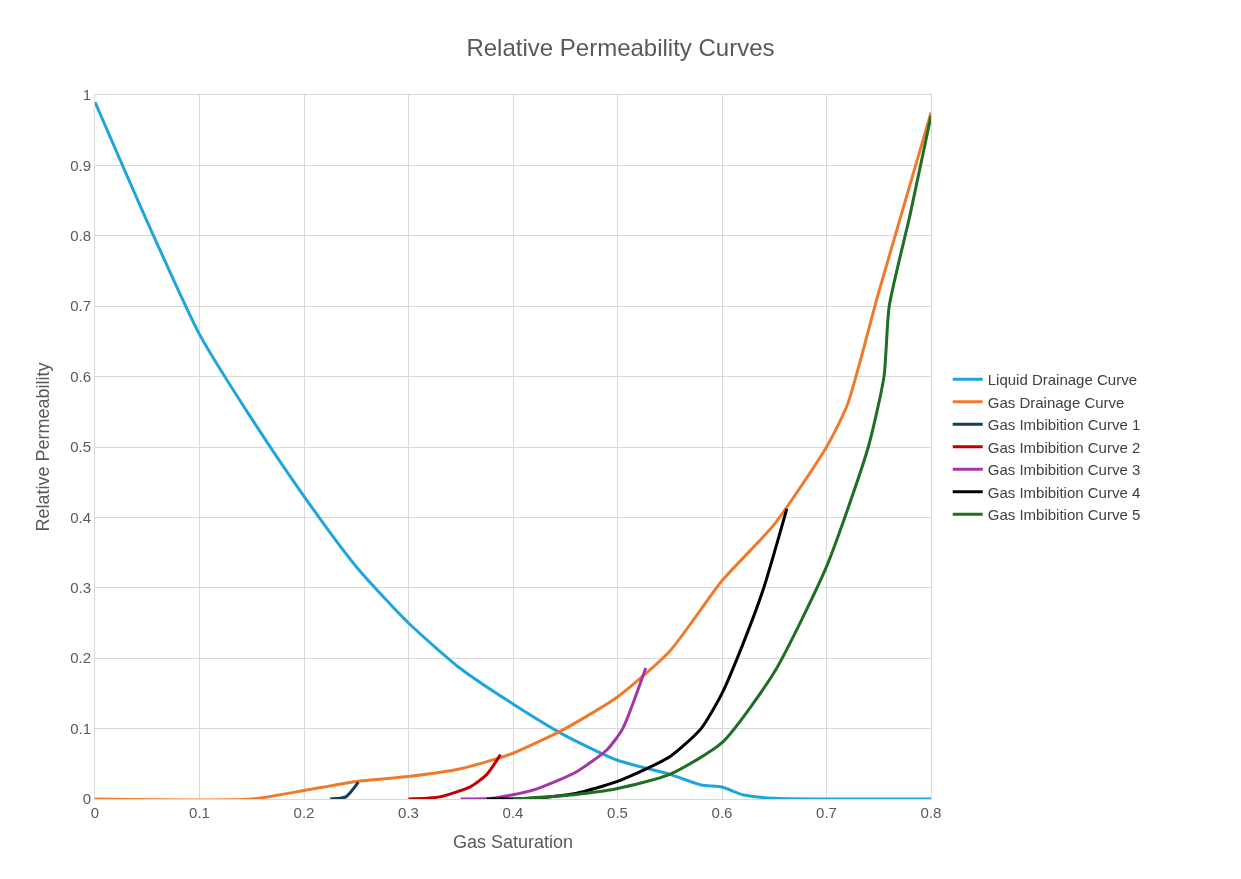  I want to click on legend-label: Gas Imbibition Curve 5, so click(1064, 515).